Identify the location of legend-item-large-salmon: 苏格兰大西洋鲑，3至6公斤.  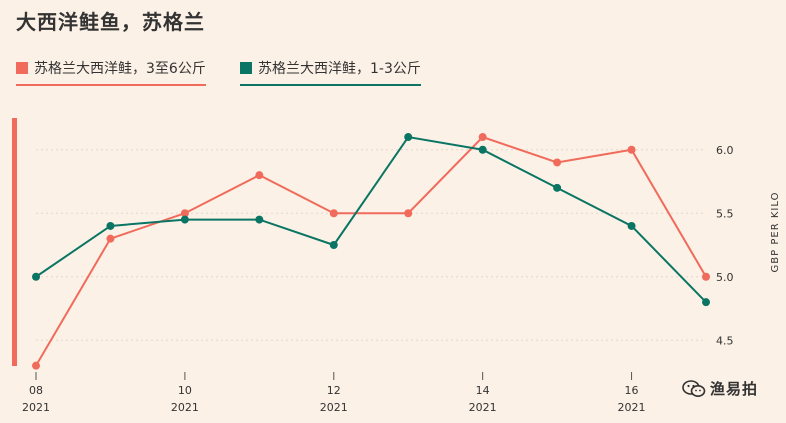
(111, 72).